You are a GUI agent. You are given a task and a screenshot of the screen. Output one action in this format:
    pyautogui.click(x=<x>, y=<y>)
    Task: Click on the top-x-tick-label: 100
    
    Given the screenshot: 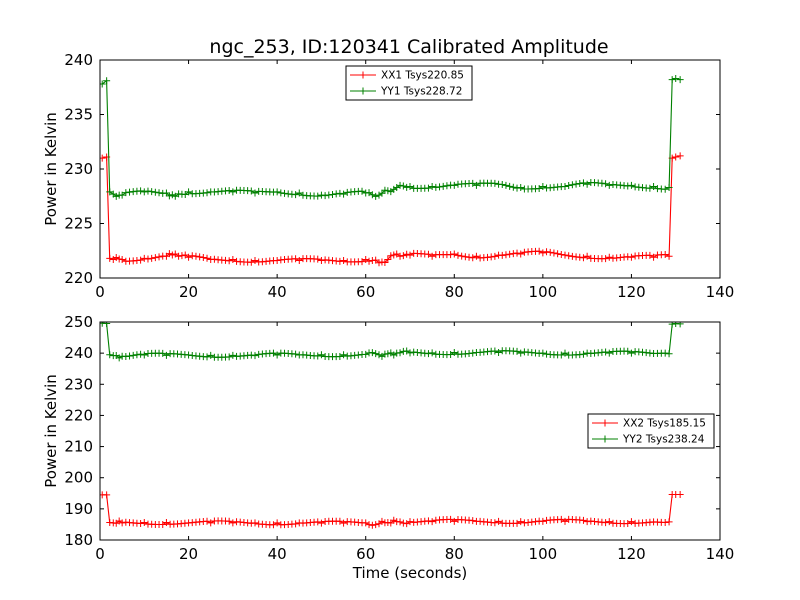 What is the action you would take?
    pyautogui.click(x=543, y=292)
    